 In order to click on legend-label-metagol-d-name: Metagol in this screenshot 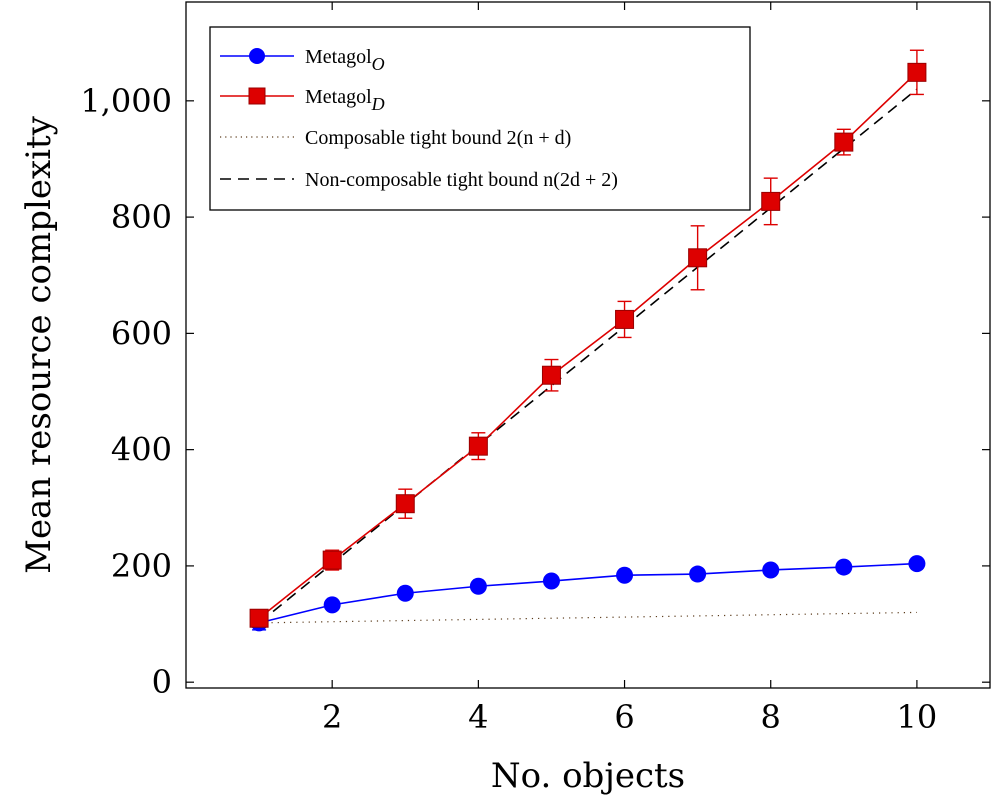, I will do `click(338, 97)`.